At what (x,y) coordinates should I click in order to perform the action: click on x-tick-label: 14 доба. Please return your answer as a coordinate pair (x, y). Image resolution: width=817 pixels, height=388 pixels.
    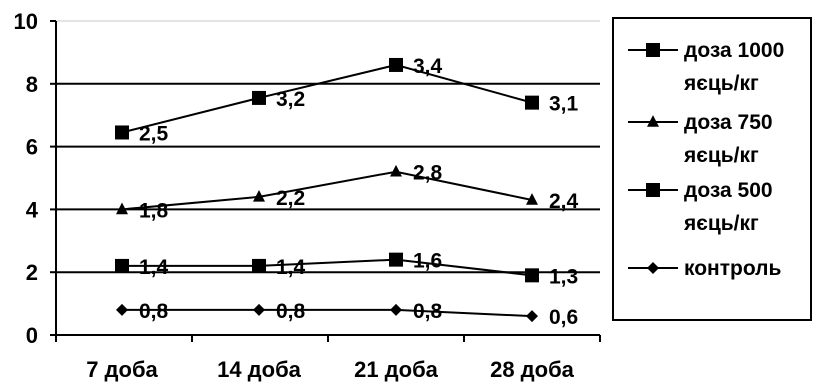
    Looking at the image, I should click on (259, 369).